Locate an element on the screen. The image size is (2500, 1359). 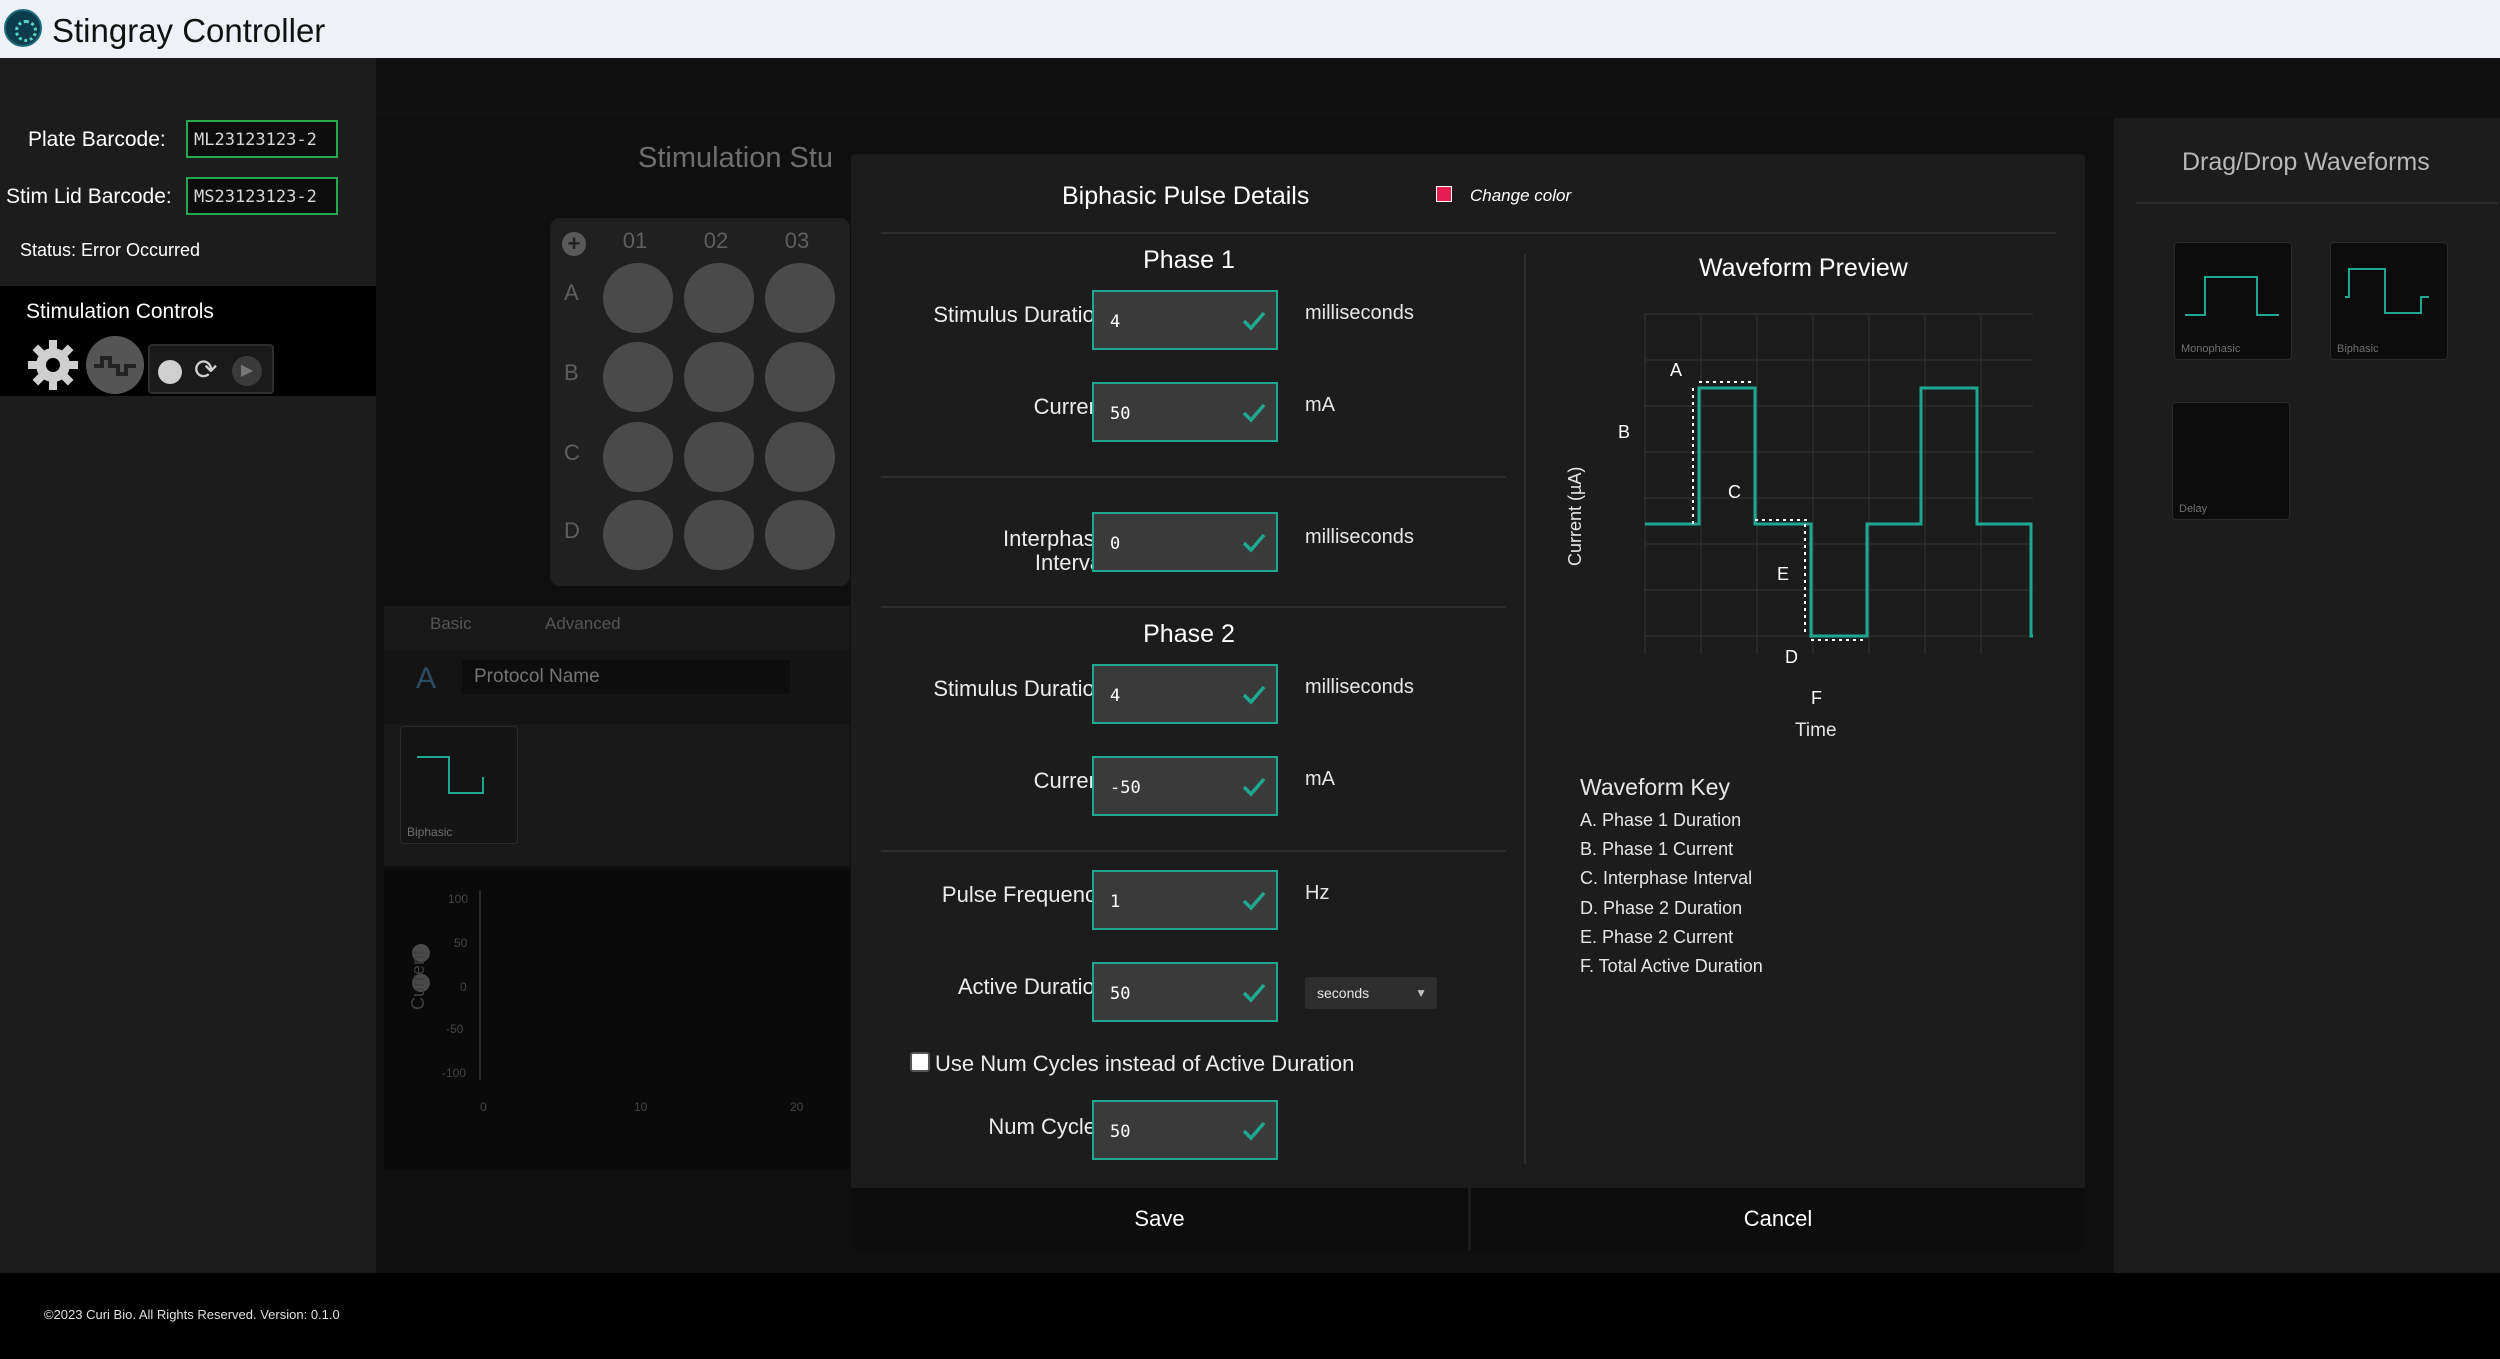
column-label: 01 is located at coordinates (635, 240).